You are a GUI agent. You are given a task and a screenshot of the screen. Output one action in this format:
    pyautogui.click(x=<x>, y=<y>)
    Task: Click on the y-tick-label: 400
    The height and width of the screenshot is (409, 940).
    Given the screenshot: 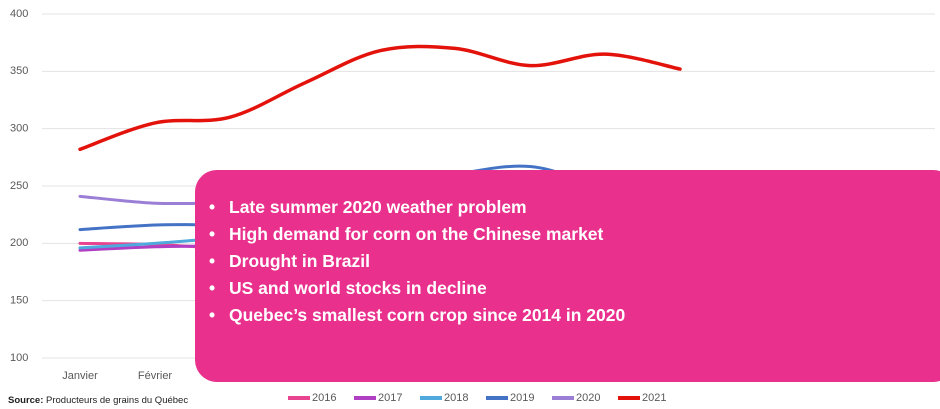 What is the action you would take?
    pyautogui.click(x=19, y=14)
    